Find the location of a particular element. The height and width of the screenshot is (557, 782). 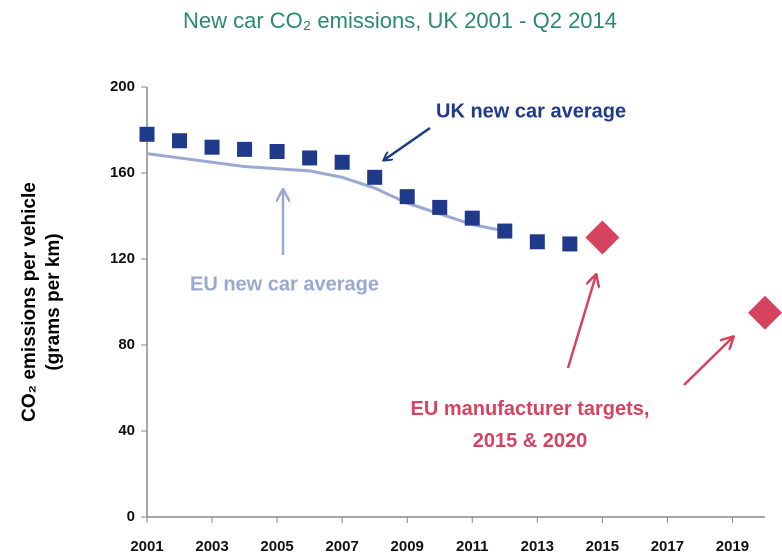

x-tick-label: 2017 is located at coordinates (667, 546).